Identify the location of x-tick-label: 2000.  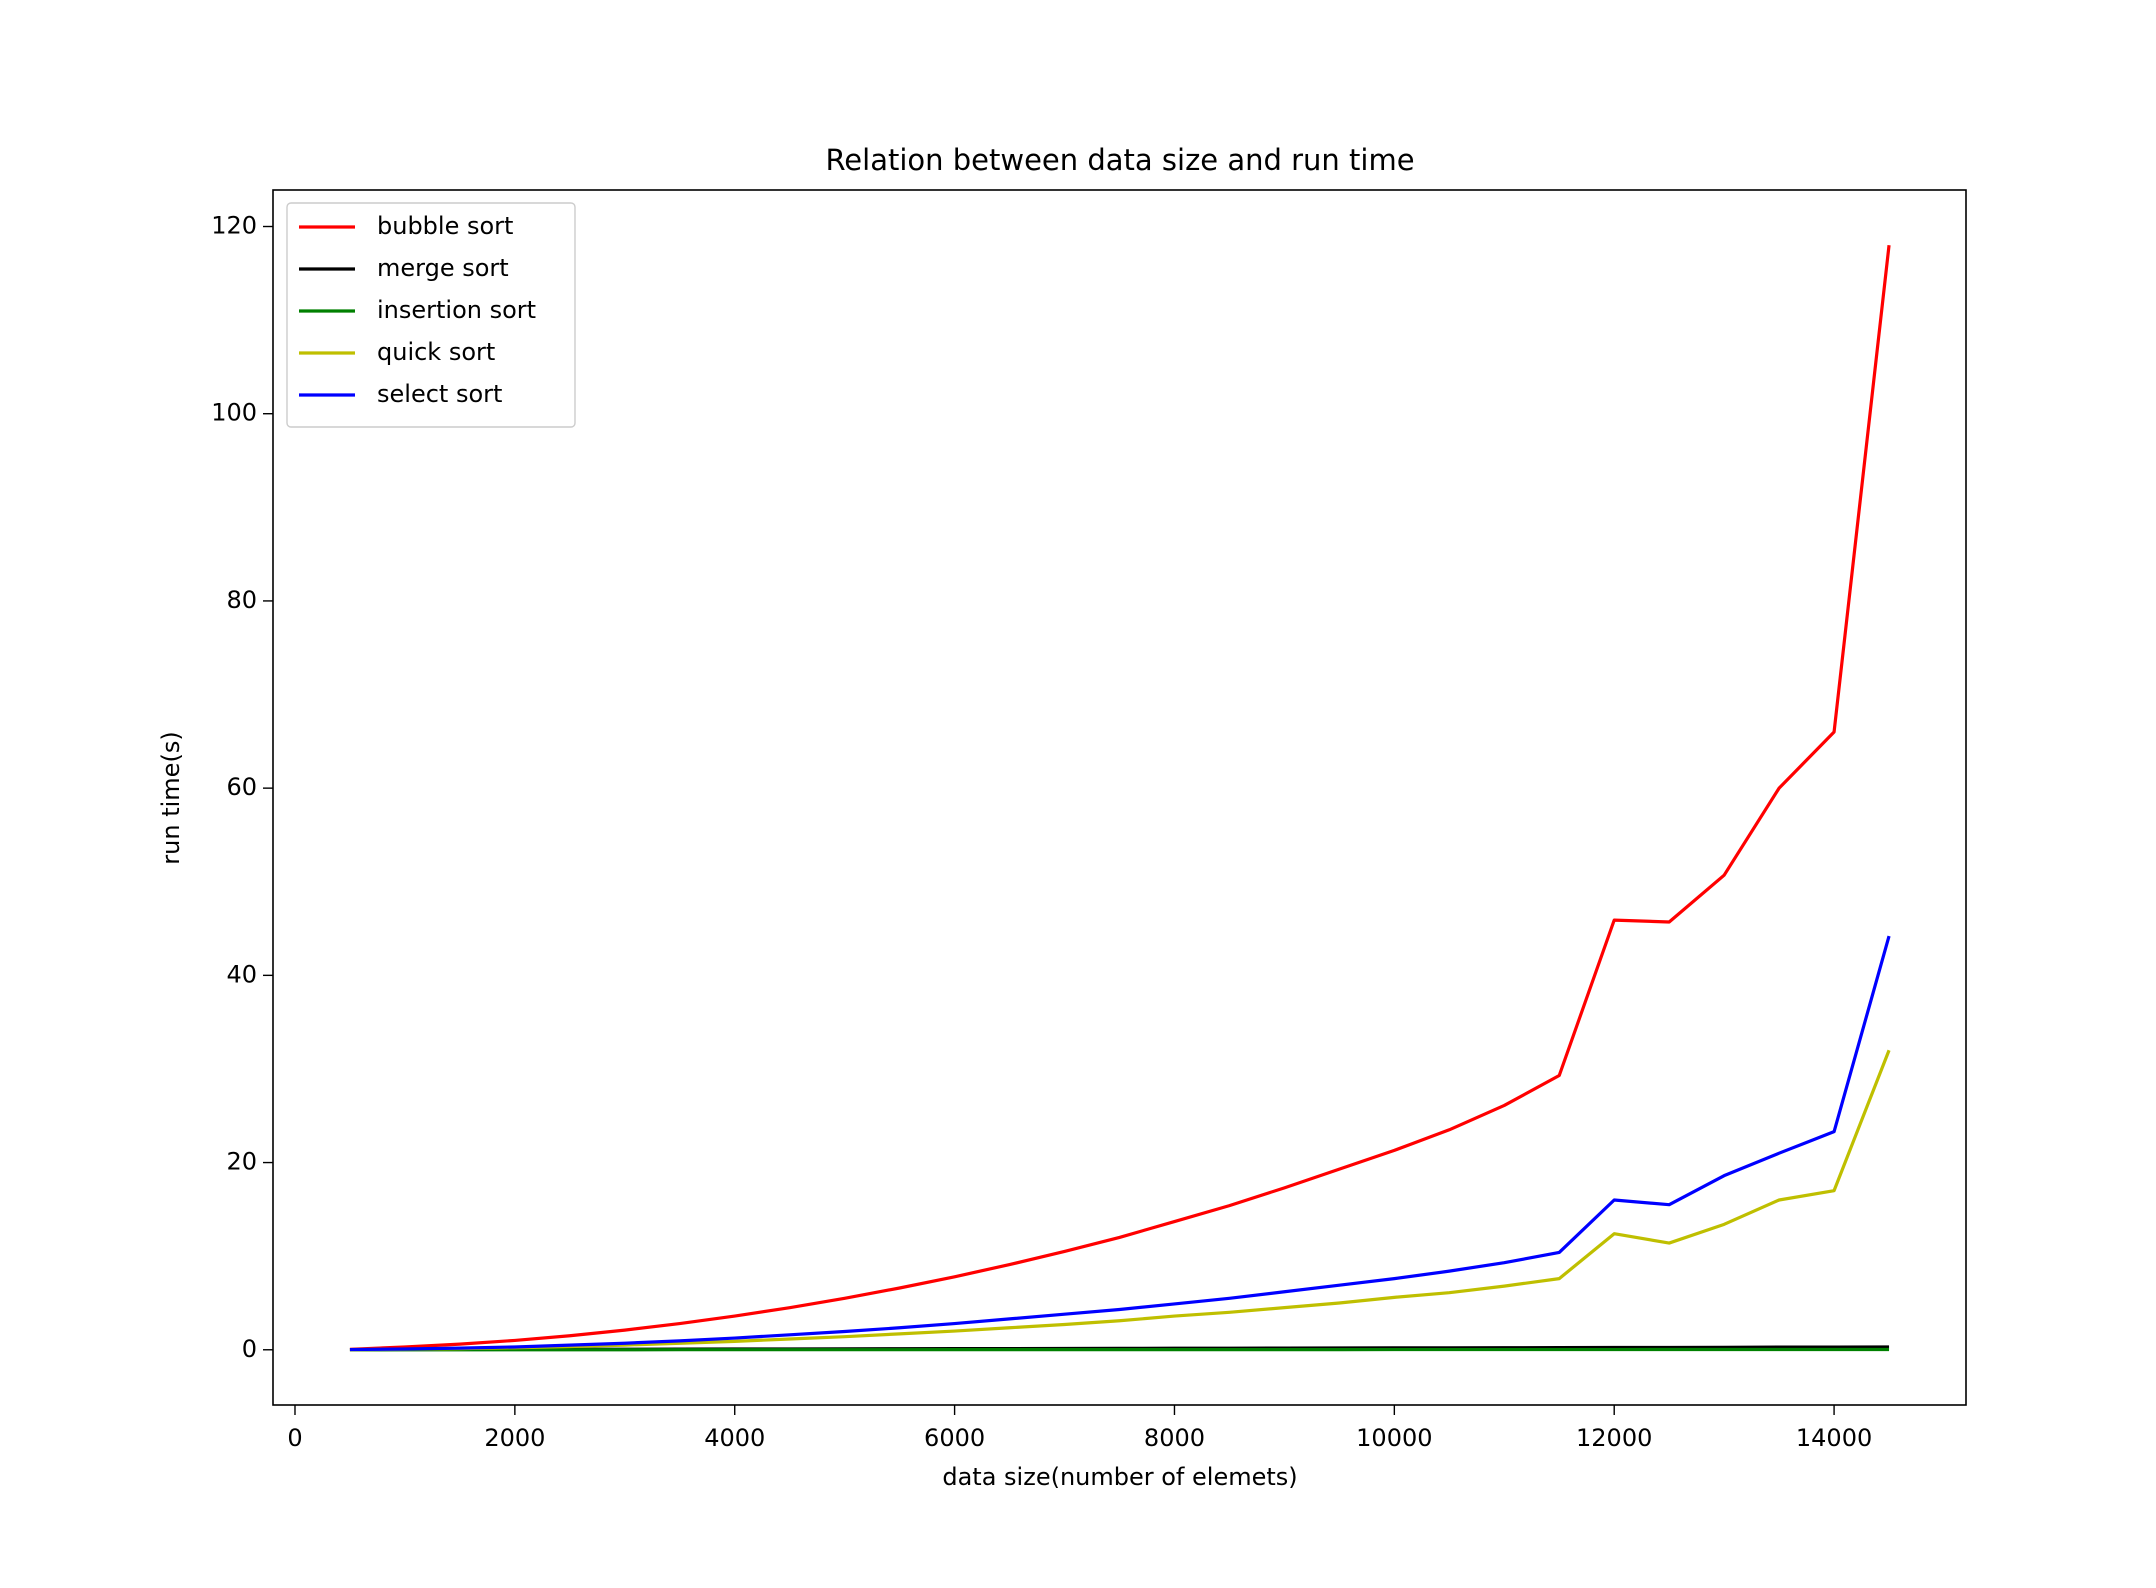
(514, 1438).